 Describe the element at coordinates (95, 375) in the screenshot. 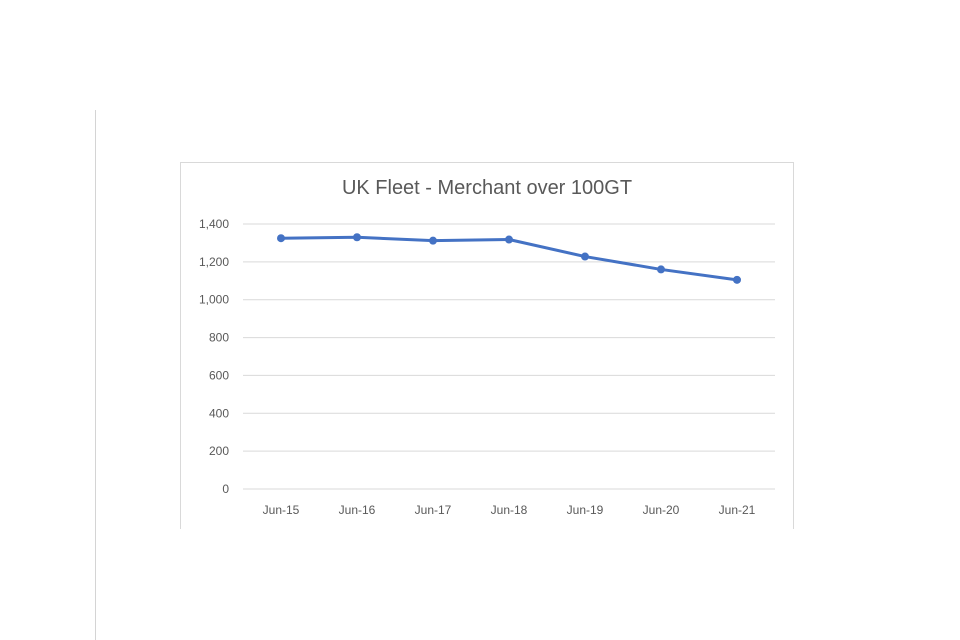

I see `left-divider` at that location.